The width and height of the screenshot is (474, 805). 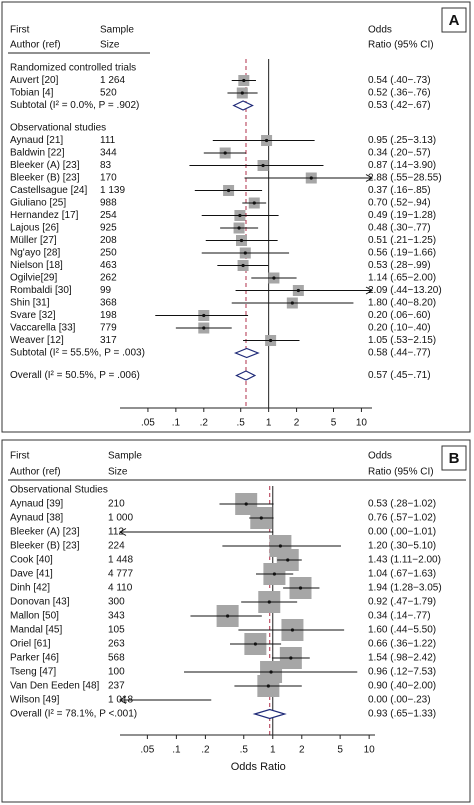 I want to click on sample-size: 198, so click(x=108, y=315).